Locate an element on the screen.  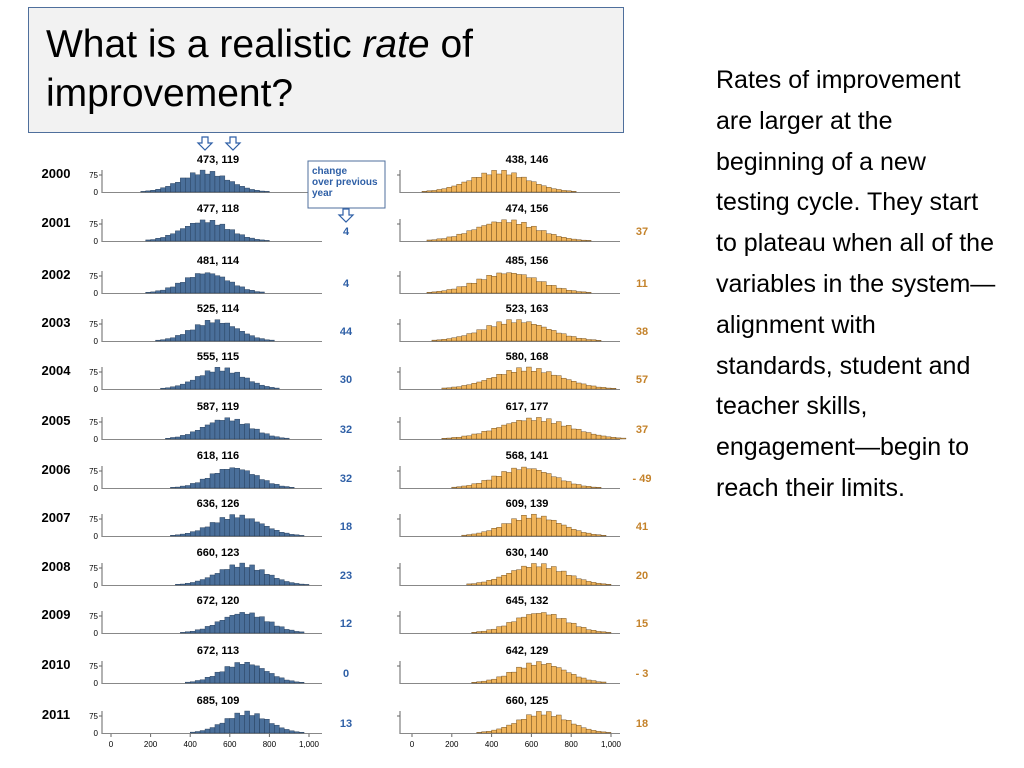
stats-label: 609, 139 is located at coordinates (527, 504).